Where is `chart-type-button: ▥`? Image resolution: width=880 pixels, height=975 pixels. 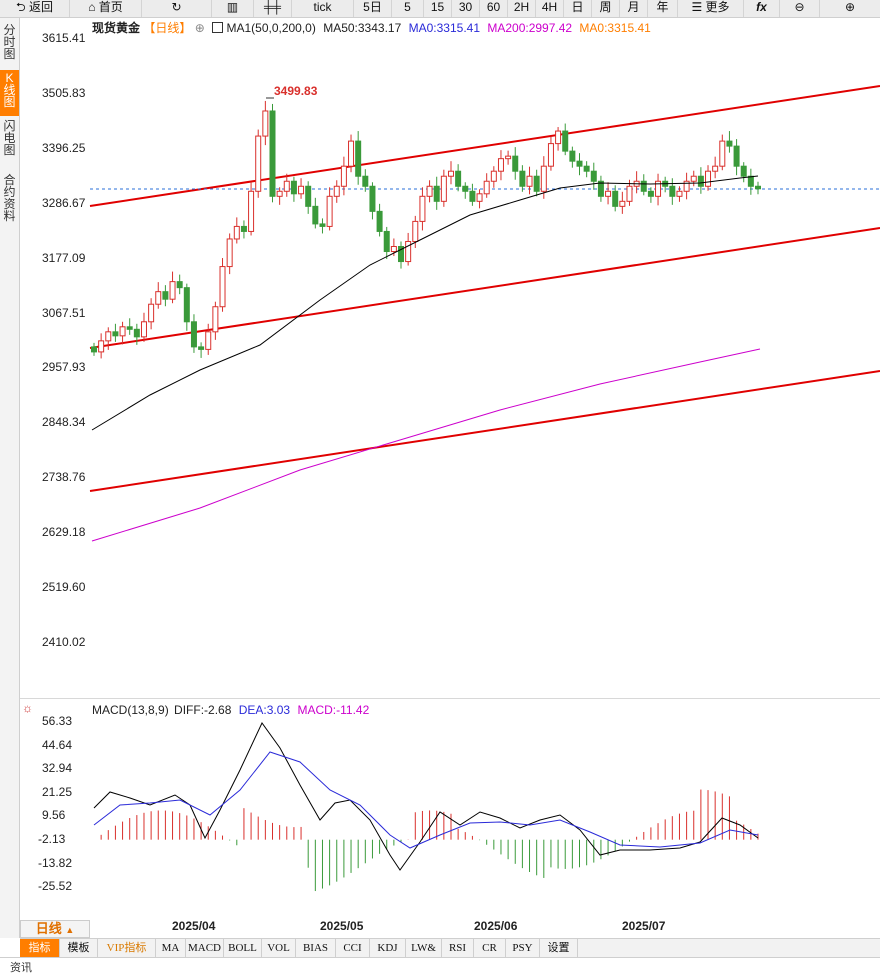
chart-type-button: ▥ is located at coordinates (233, 8).